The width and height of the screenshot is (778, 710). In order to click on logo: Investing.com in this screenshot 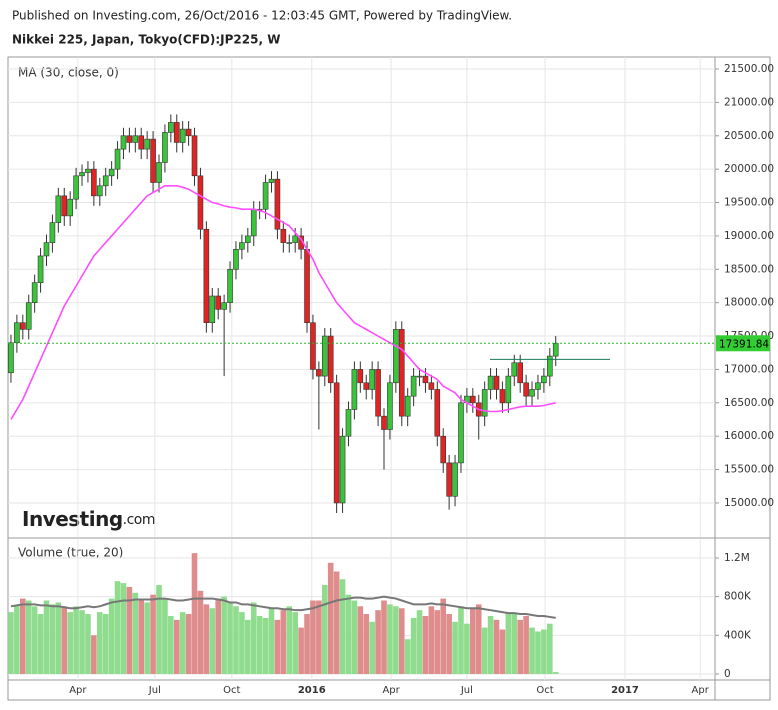, I will do `click(88, 519)`.